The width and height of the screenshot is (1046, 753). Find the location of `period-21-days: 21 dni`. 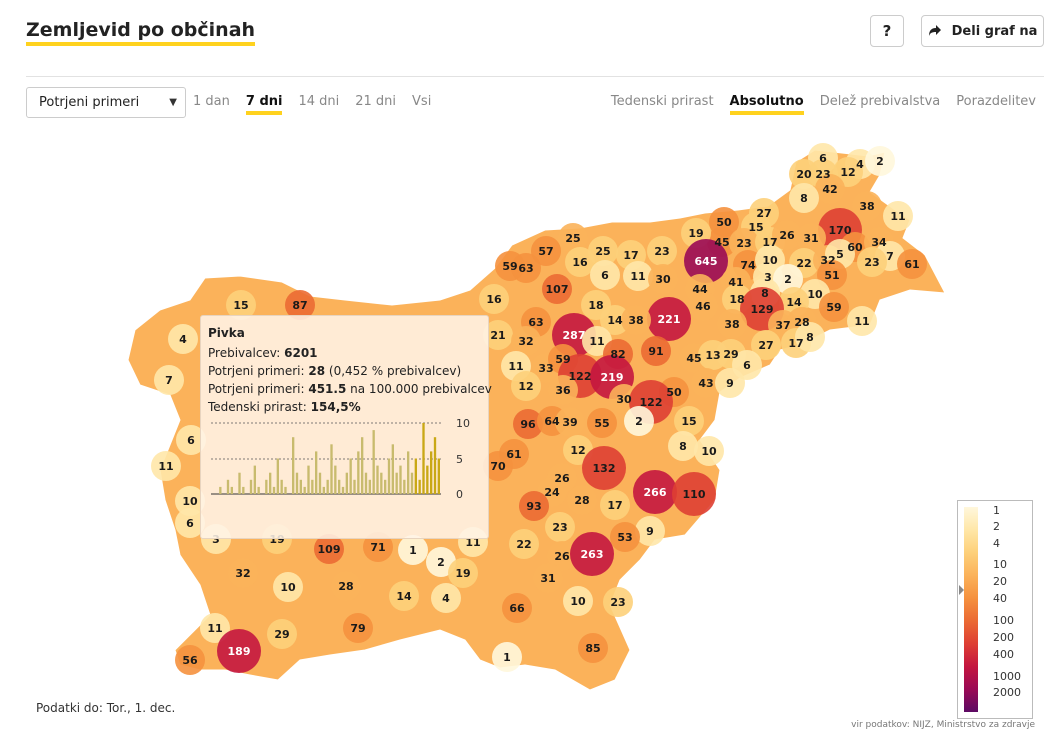

period-21-days: 21 dni is located at coordinates (376, 101).